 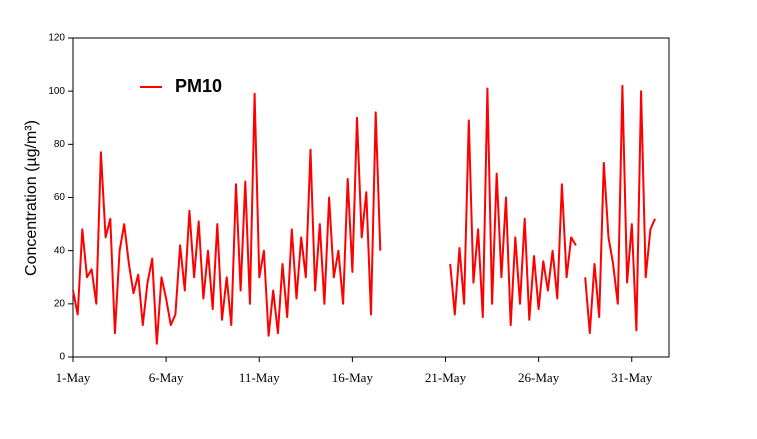 I want to click on x-tick-label: 26-May, so click(x=539, y=377).